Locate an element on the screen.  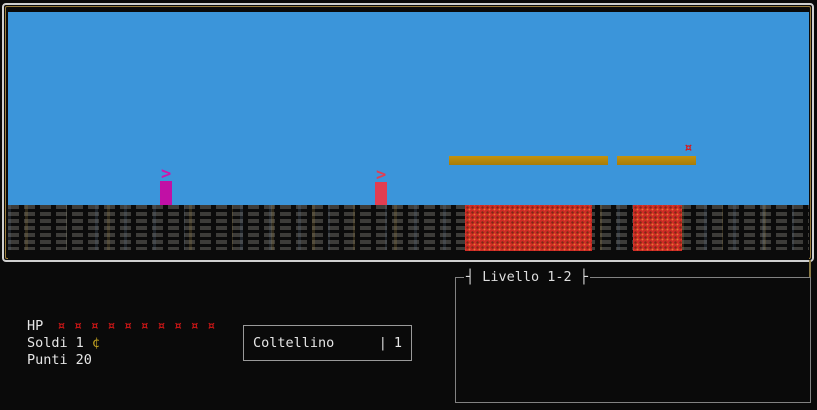
hp-line: HP ¤ ¤ ¤ ¤ ¤ ¤ ¤ ¤ ¤ ¤ is located at coordinates (121, 325).